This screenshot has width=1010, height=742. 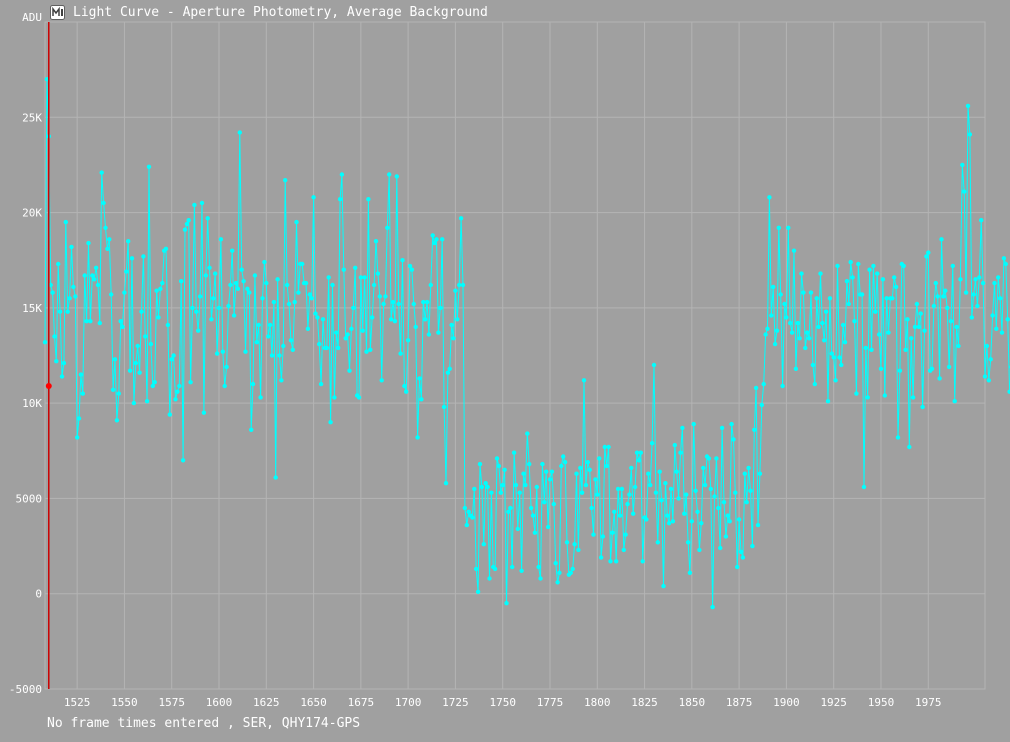 I want to click on x-tick-label: 1550, so click(x=124, y=702).